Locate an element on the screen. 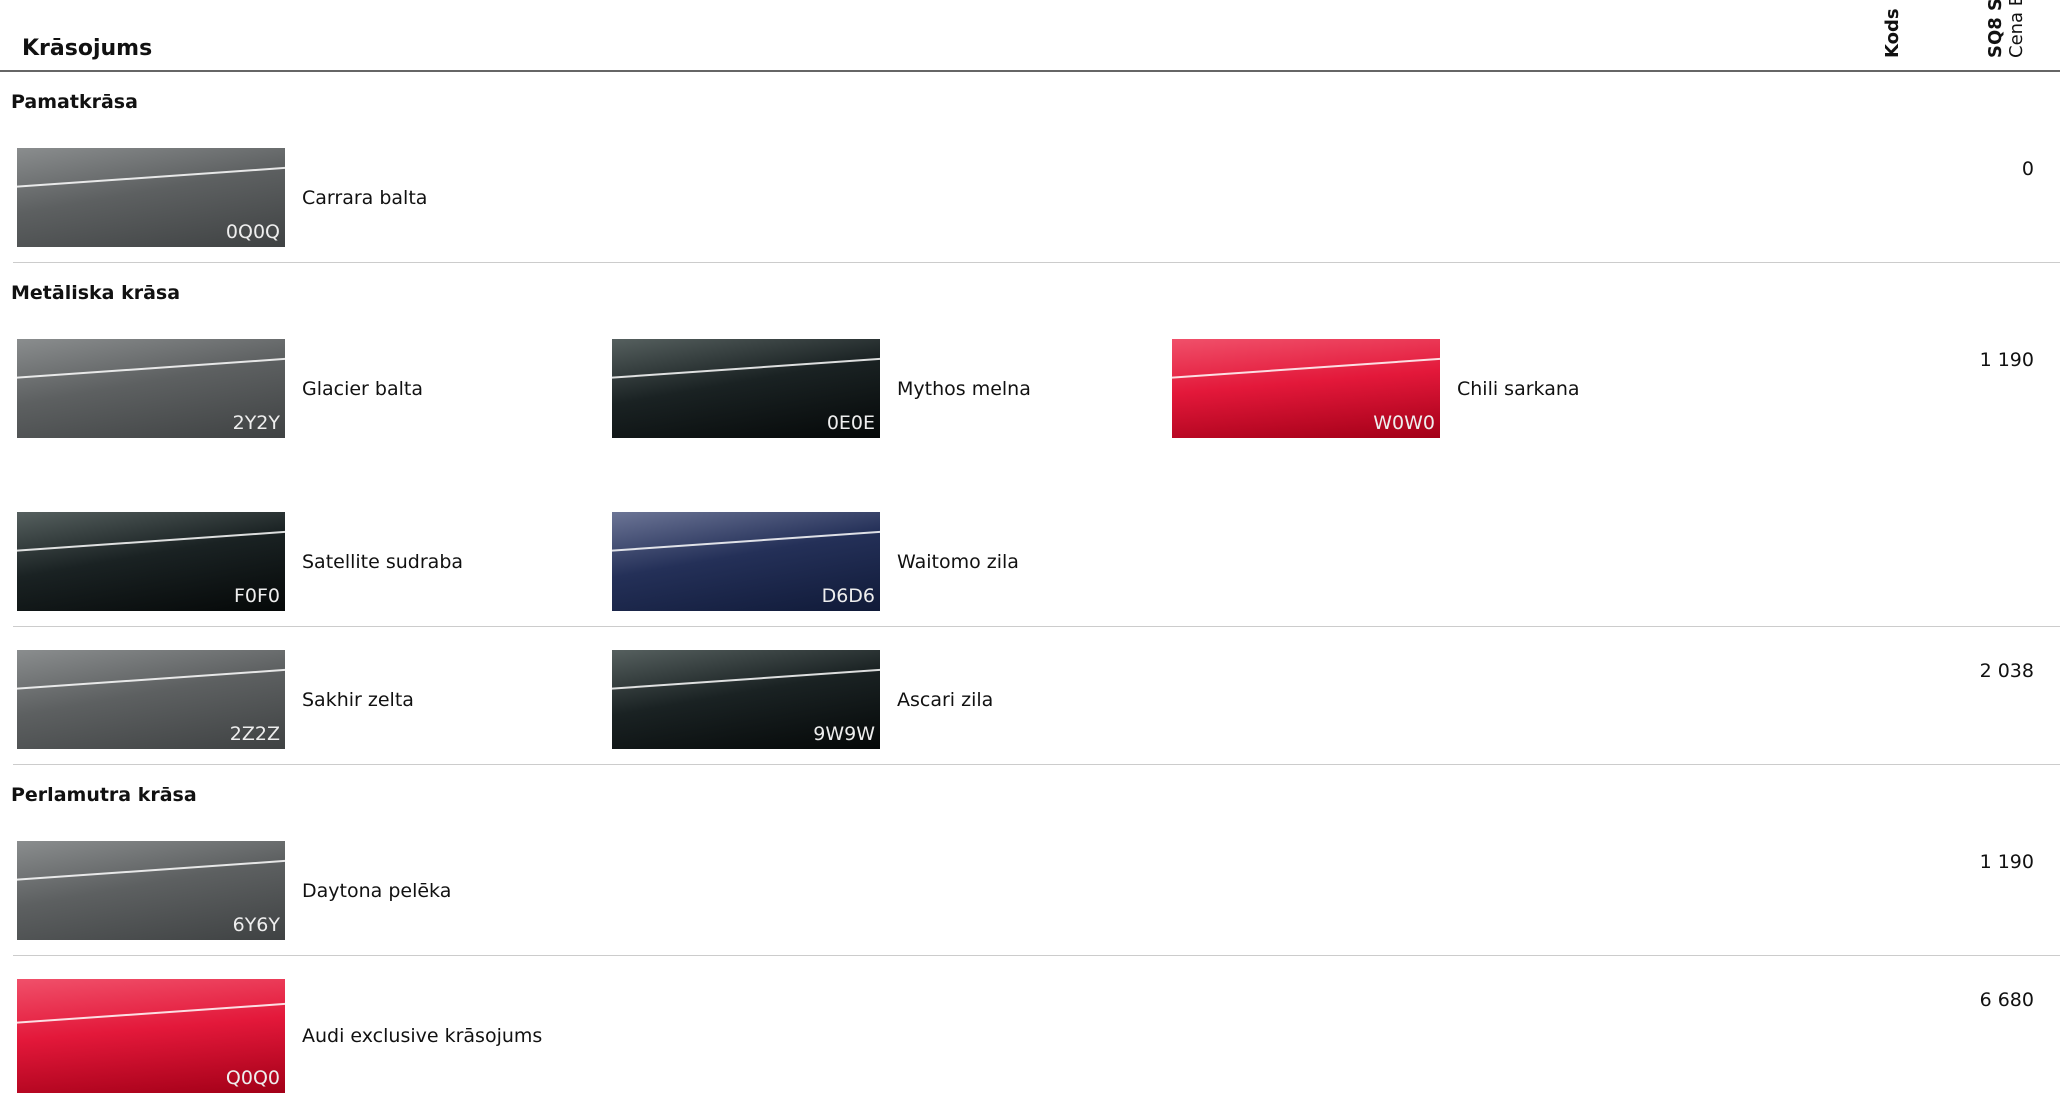 Image resolution: width=2060 pixels, height=1108 pixels. price: 0 is located at coordinates (2027, 169).